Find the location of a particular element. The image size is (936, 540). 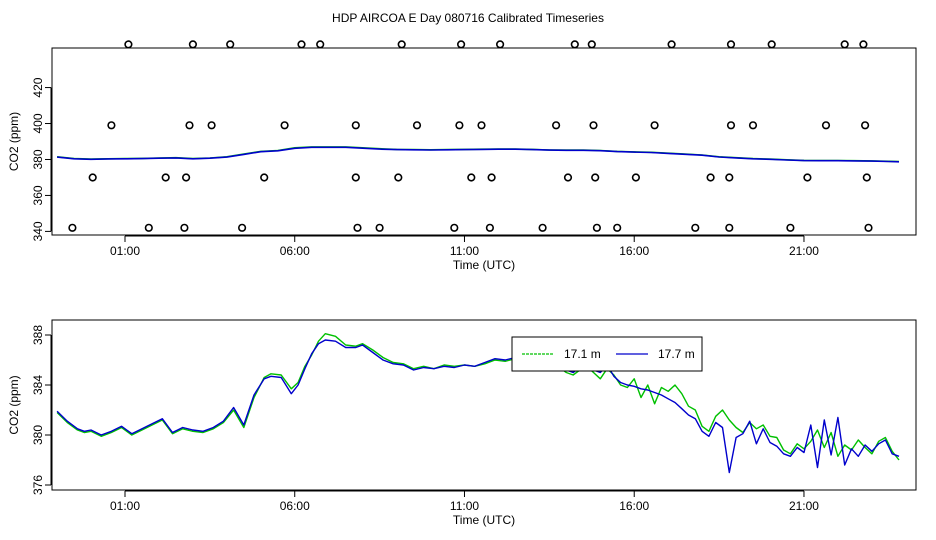

y-tick-label: 384 is located at coordinates (38, 385).